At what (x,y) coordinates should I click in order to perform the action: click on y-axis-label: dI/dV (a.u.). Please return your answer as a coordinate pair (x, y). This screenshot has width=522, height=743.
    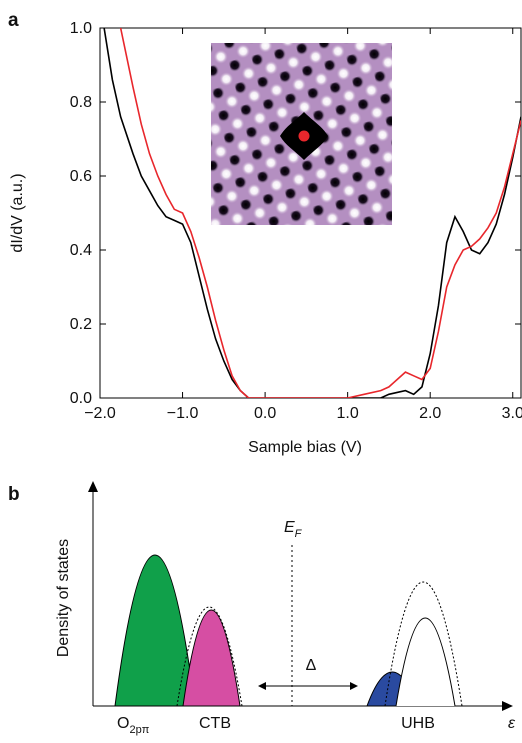
    Looking at the image, I should click on (17, 212).